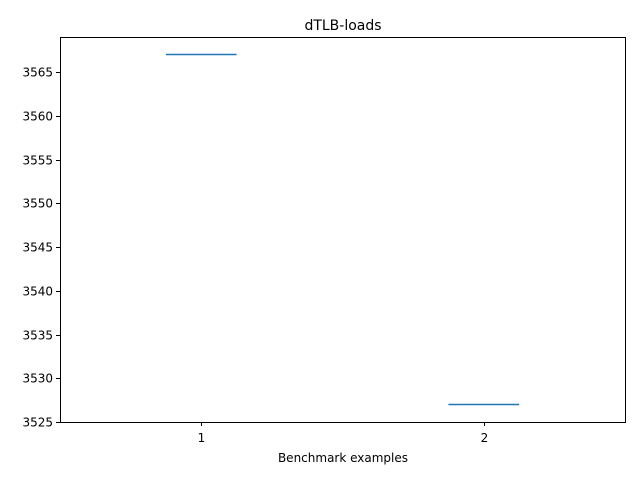 The height and width of the screenshot is (480, 640). Describe the element at coordinates (37, 161) in the screenshot. I see `y-tick-label: 3555` at that location.